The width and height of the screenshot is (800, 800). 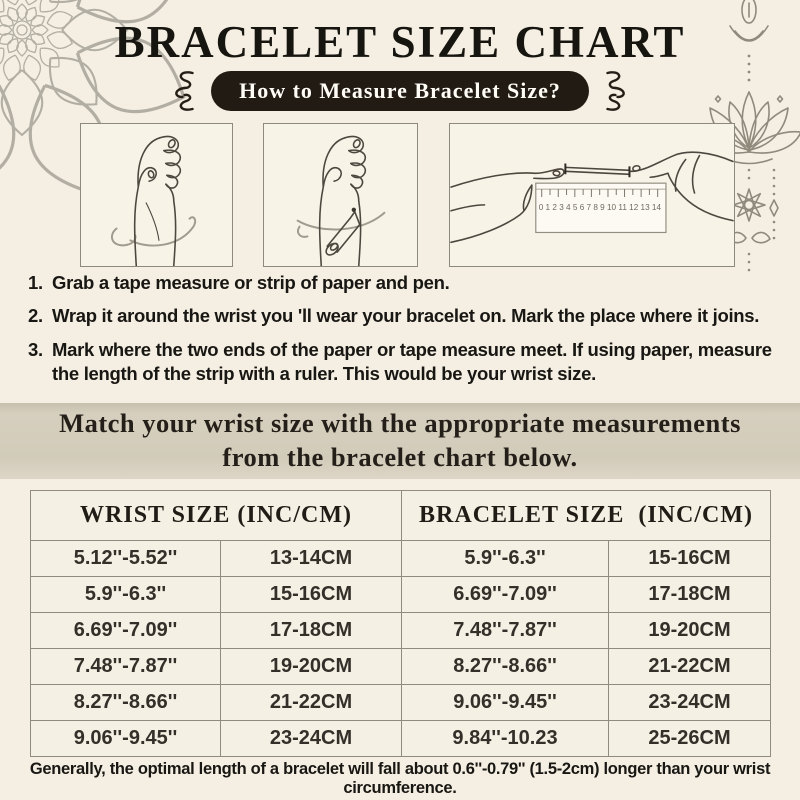 What do you see at coordinates (311, 702) in the screenshot?
I see `wrist-cm-cell: 21-22CM` at bounding box center [311, 702].